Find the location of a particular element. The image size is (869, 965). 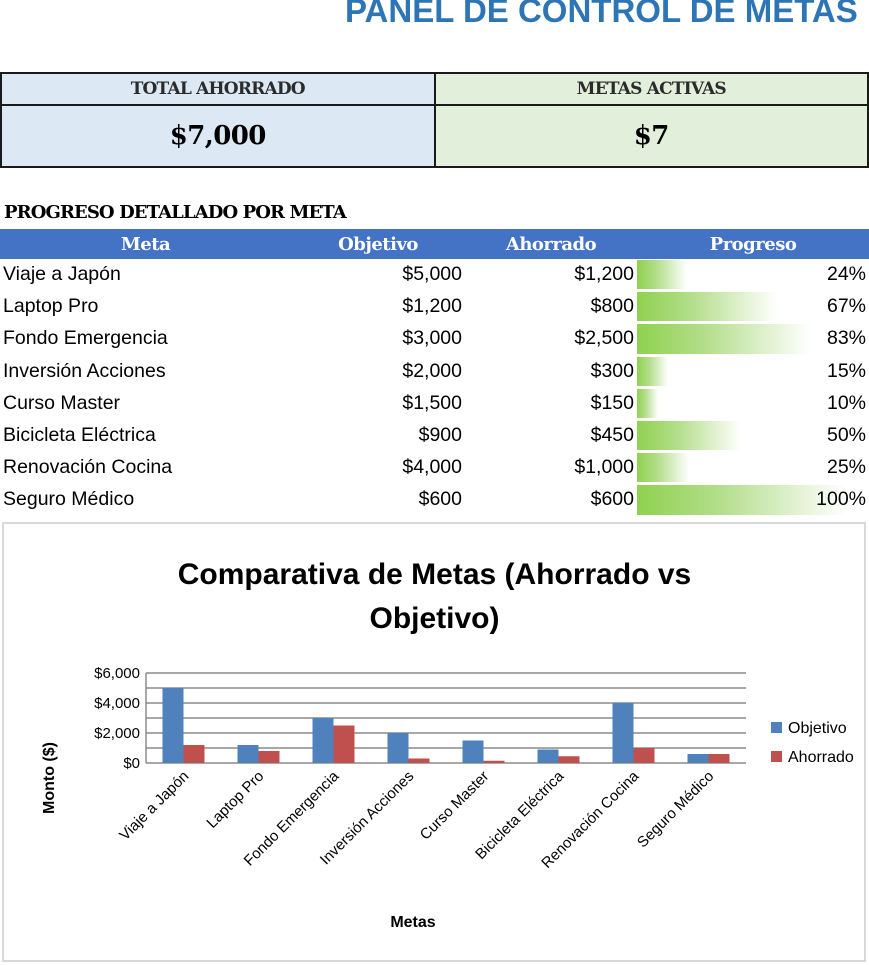

table-row: Inversión Acciones $2,000 $300 15% is located at coordinates (434, 371).